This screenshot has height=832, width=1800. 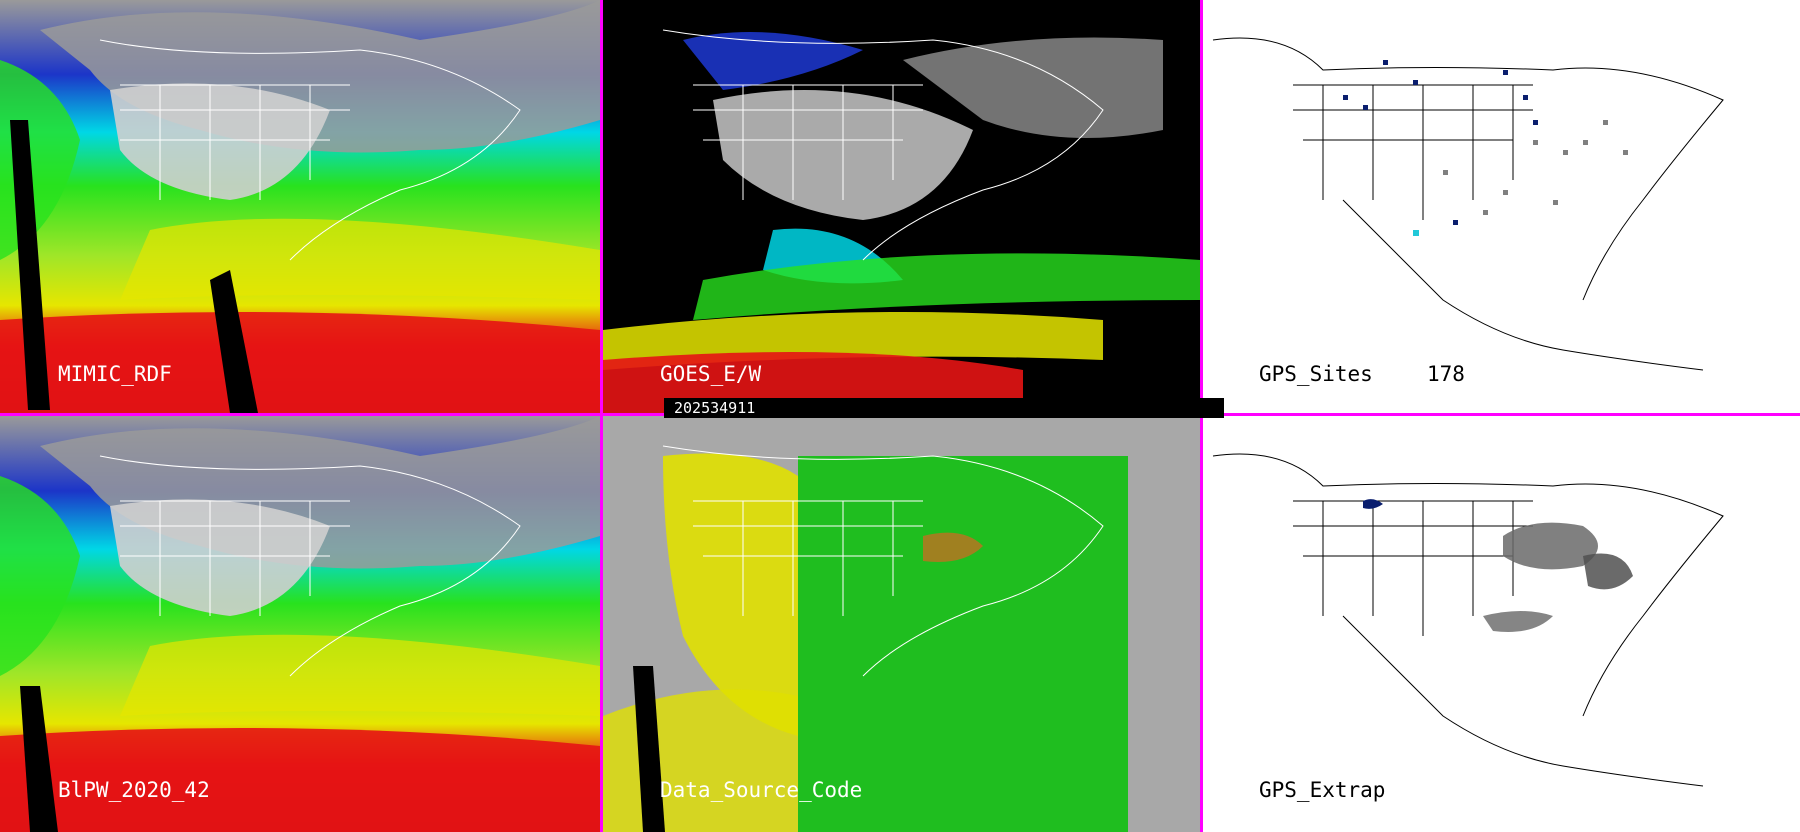 What do you see at coordinates (1316, 374) in the screenshot?
I see `panel-label: GPS_Sites` at bounding box center [1316, 374].